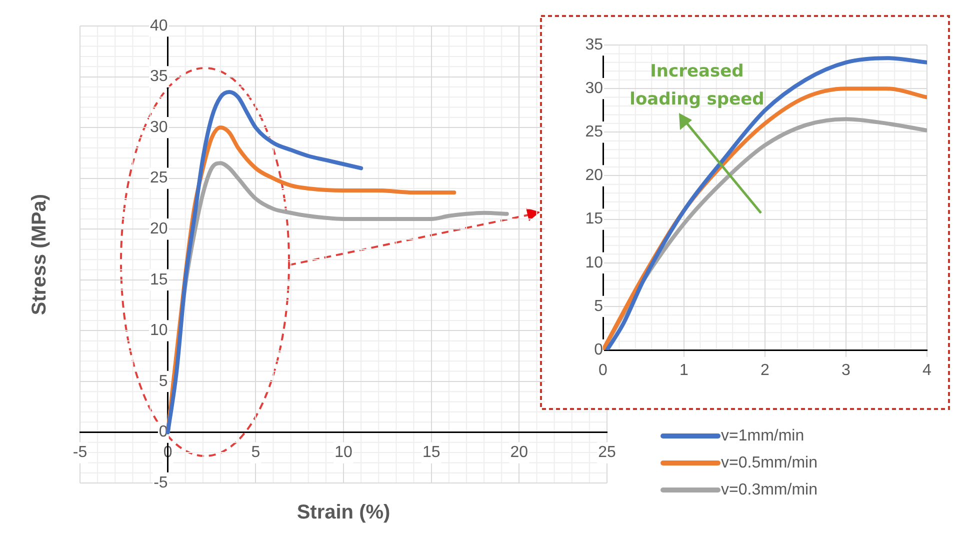 The height and width of the screenshot is (559, 953). Describe the element at coordinates (684, 371) in the screenshot. I see `x-tick-label: 1` at that location.